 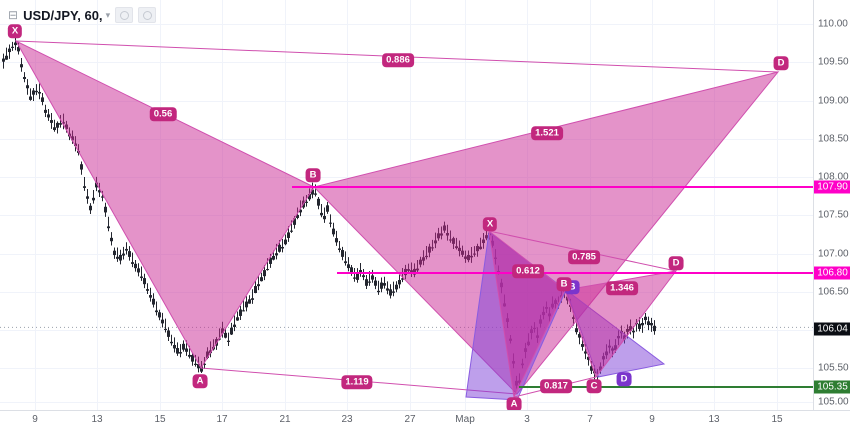 I want to click on pattern-ratio-label-1.521: 1.521, so click(x=547, y=133).